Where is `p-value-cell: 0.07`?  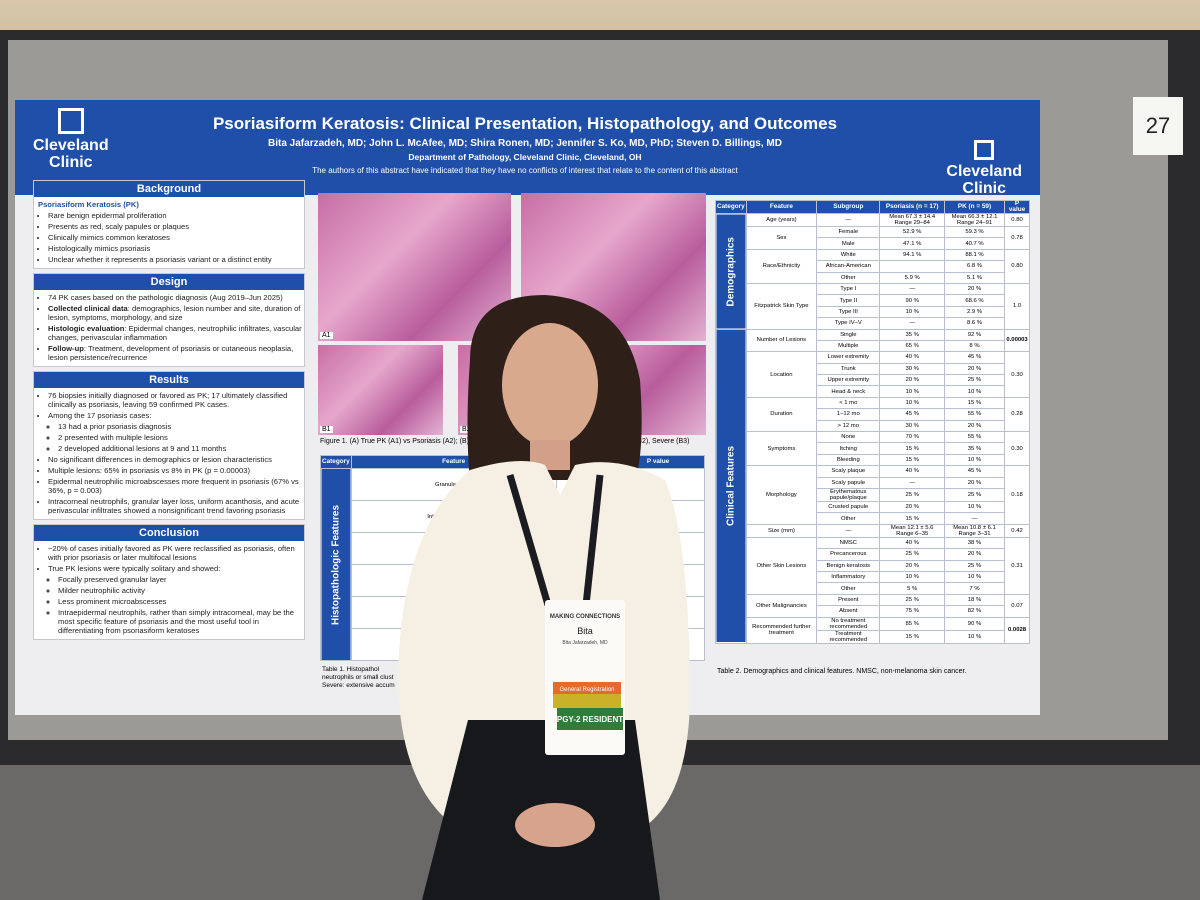
p-value-cell: 0.07 is located at coordinates (1017, 605).